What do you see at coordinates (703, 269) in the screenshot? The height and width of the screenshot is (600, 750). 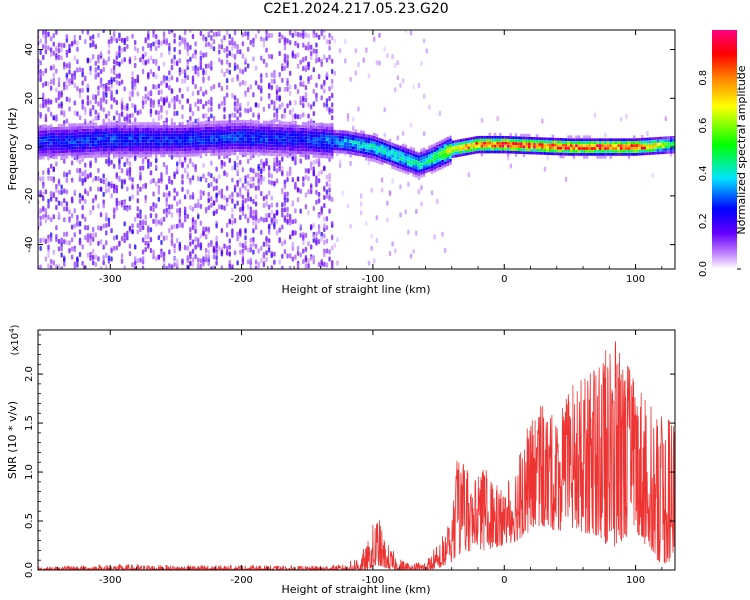 I see `colorbar-tick-label: 0.0` at bounding box center [703, 269].